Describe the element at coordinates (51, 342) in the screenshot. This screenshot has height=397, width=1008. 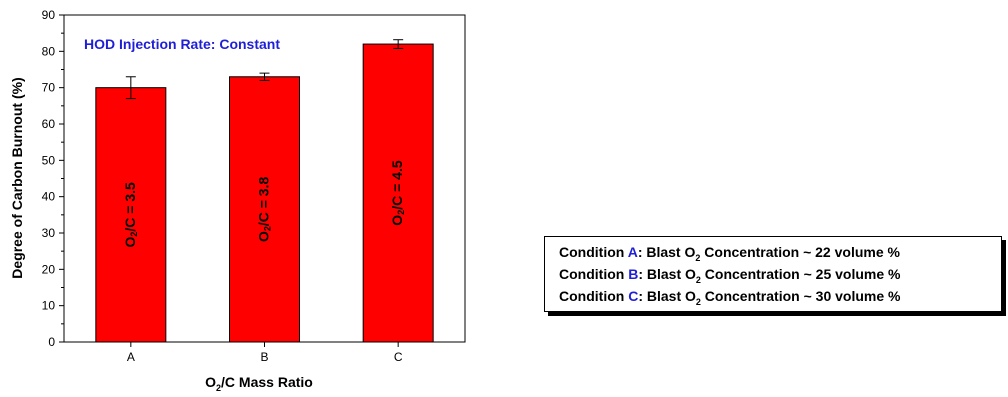
I see `y-tick-label: 0` at that location.